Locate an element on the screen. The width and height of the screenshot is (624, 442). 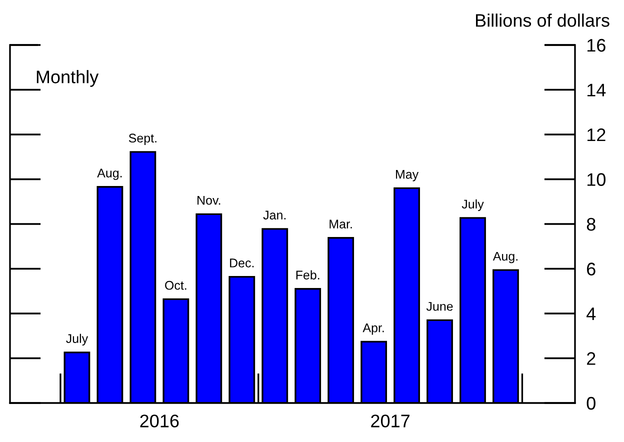
x-tick-label: Apr. is located at coordinates (373, 329).